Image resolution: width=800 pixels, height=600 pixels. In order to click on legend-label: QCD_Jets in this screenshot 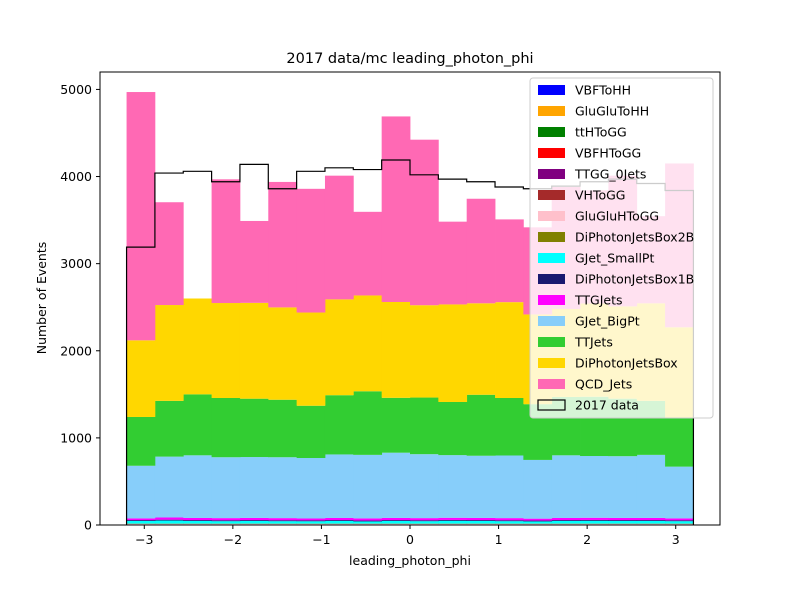, I will do `click(603, 384)`.